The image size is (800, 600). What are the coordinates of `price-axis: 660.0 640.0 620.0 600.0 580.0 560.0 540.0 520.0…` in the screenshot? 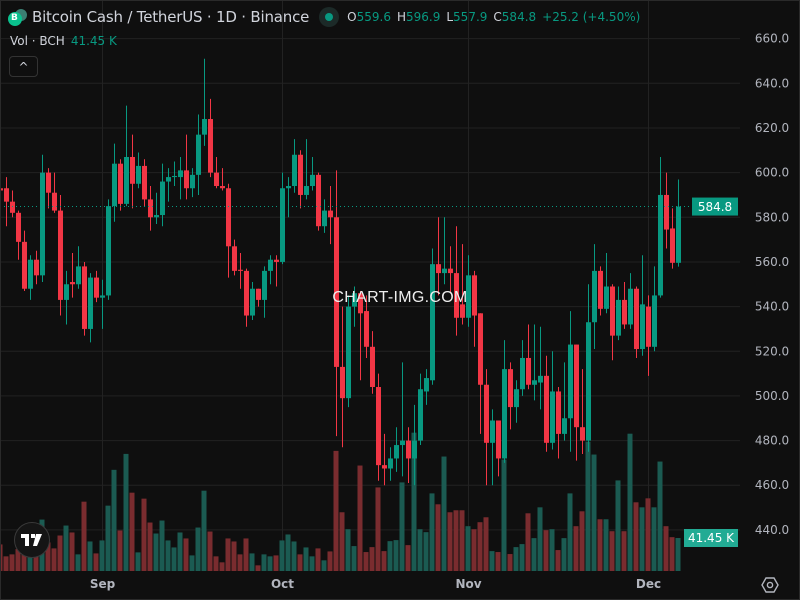 It's located at (772, 284).